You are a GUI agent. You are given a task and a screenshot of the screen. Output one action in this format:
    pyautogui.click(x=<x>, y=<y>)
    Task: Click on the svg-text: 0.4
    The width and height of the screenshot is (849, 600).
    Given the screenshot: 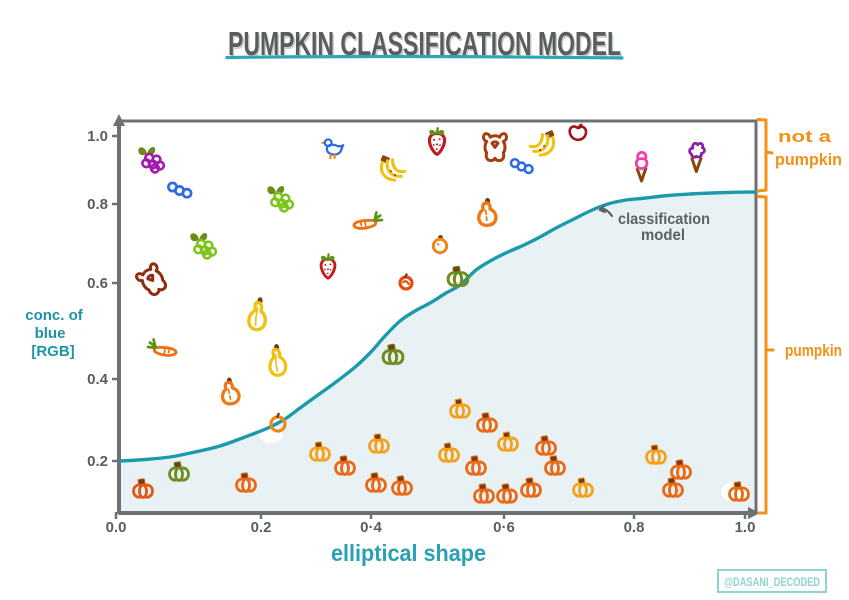 What is the action you would take?
    pyautogui.click(x=98, y=379)
    